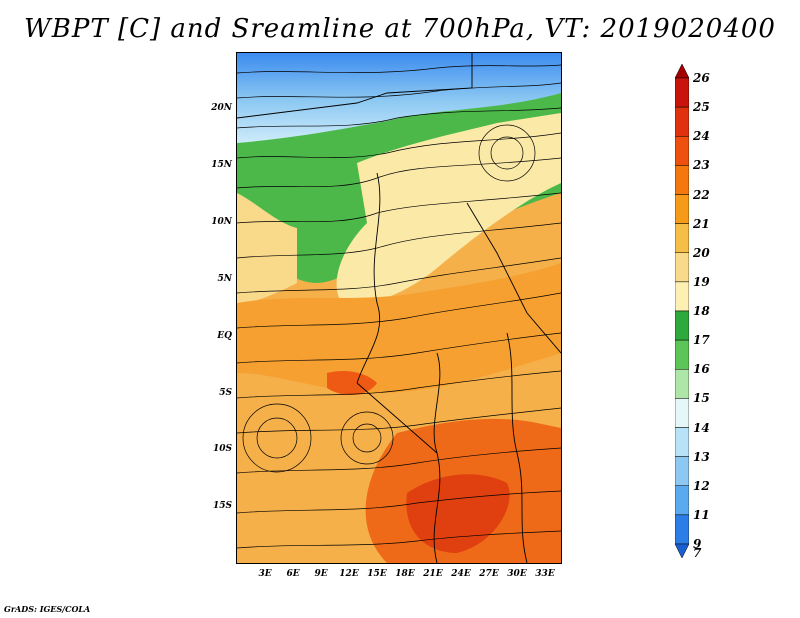 The height and width of the screenshot is (618, 800). I want to click on colorbar-label: 21, so click(701, 223).